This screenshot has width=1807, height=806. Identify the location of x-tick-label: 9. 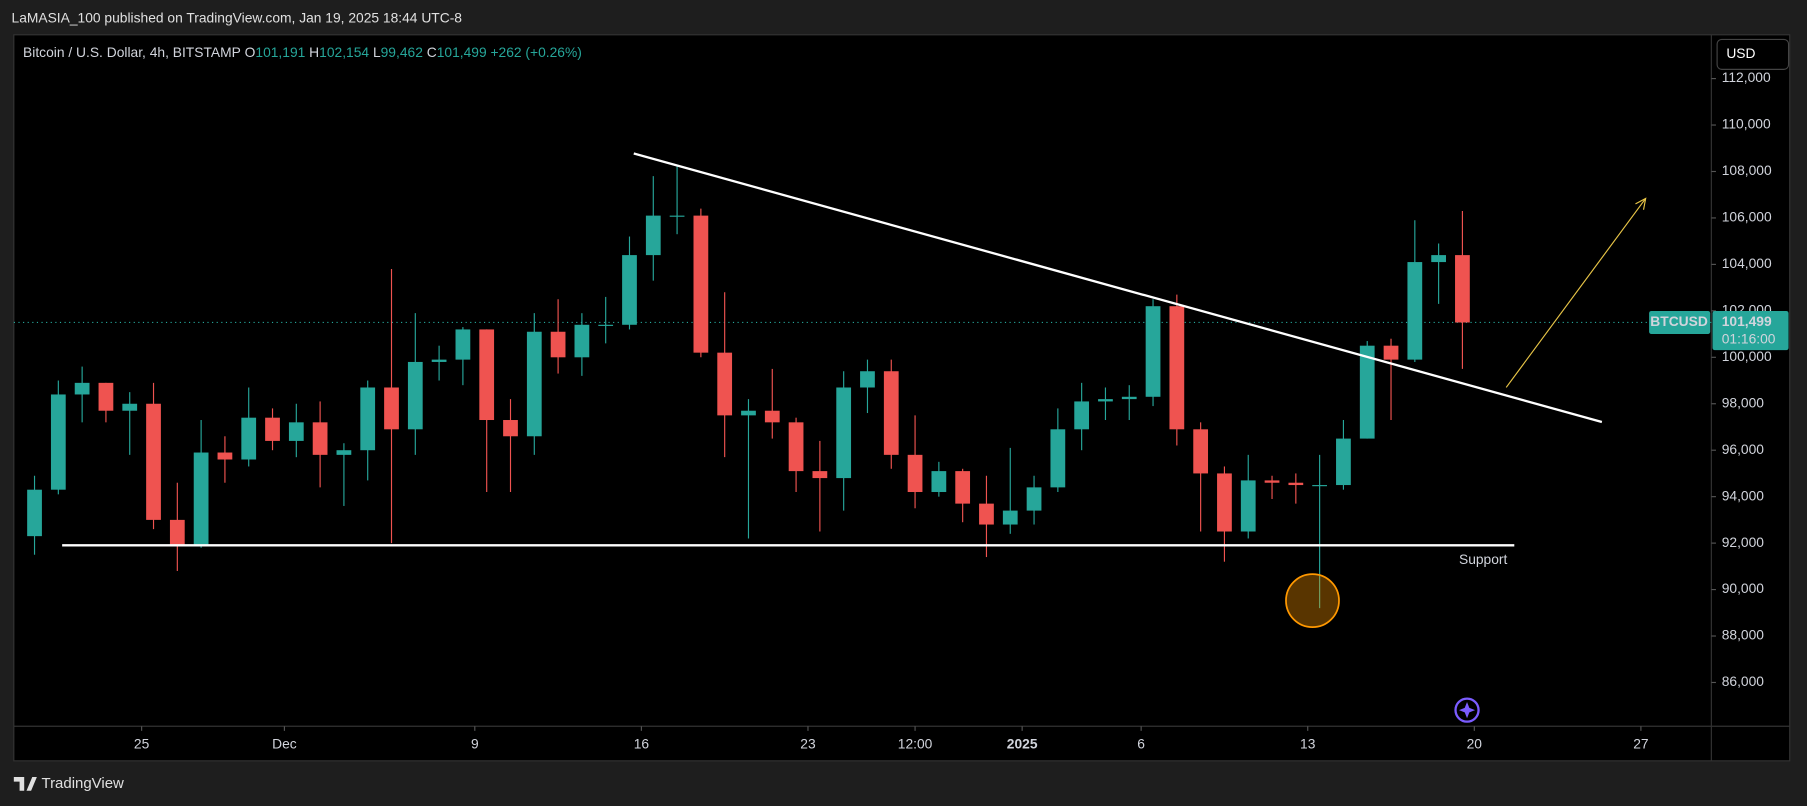
(475, 743).